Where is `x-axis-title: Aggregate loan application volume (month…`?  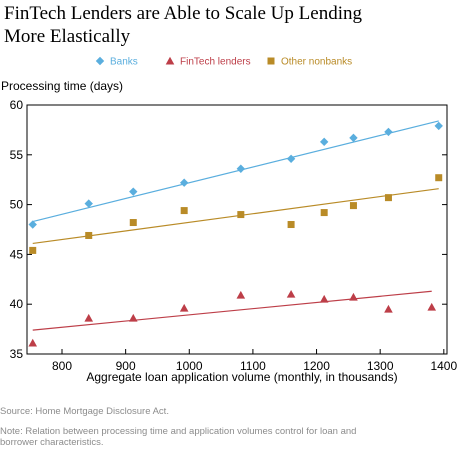
x-axis-title: Aggregate loan application volume (month… is located at coordinates (241, 377).